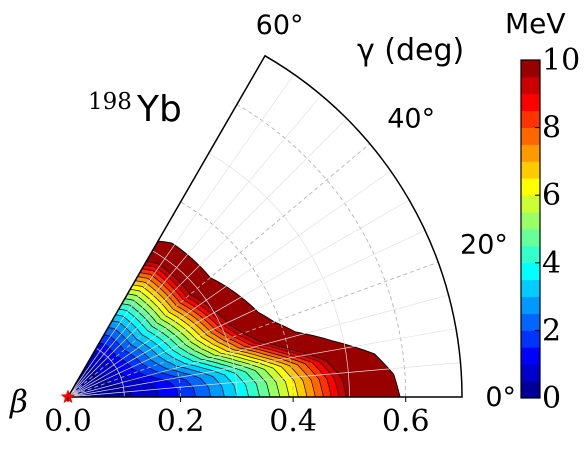  I want to click on angular-tick-label: 40°, so click(411, 118).